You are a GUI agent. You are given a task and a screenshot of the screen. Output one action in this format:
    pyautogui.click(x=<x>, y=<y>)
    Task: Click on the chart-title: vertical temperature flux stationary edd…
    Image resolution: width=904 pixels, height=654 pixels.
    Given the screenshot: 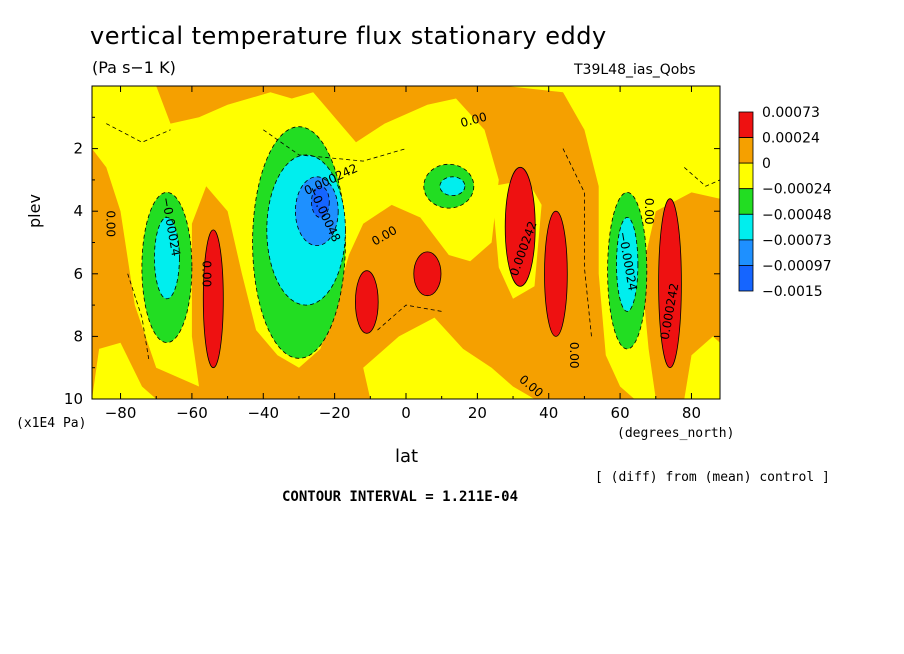 What is the action you would take?
    pyautogui.click(x=348, y=36)
    